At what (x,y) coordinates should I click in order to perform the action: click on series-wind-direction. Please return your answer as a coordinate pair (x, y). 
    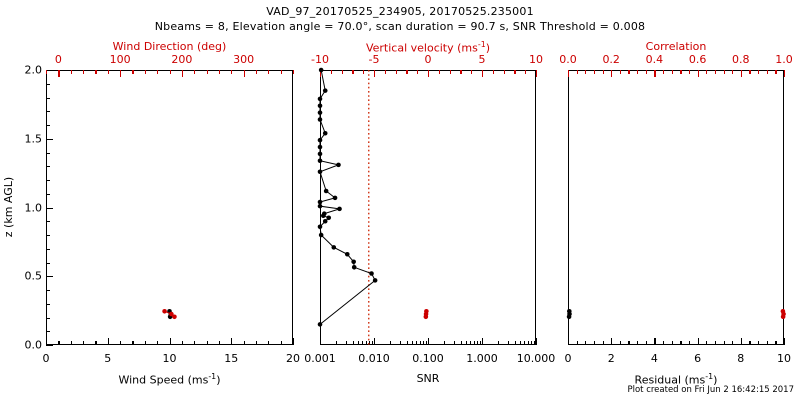
    Looking at the image, I should click on (169, 314).